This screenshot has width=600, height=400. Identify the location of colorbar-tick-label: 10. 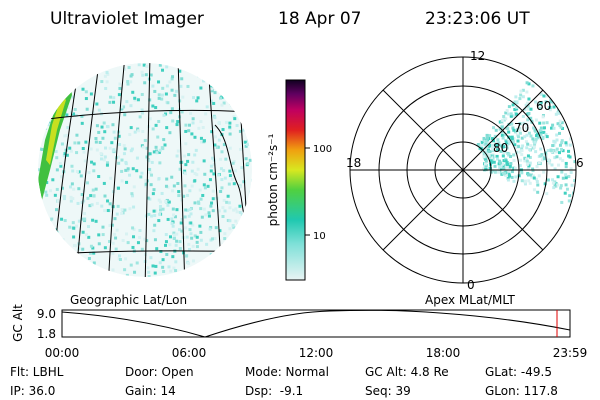
(319, 236).